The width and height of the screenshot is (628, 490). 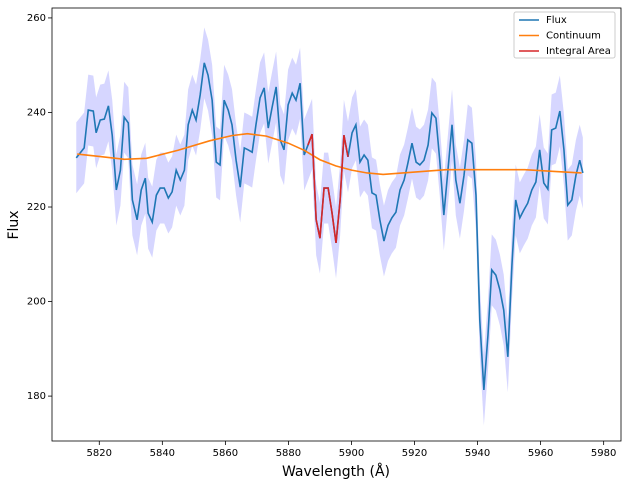 I want to click on legend-label: Flux, so click(x=556, y=20).